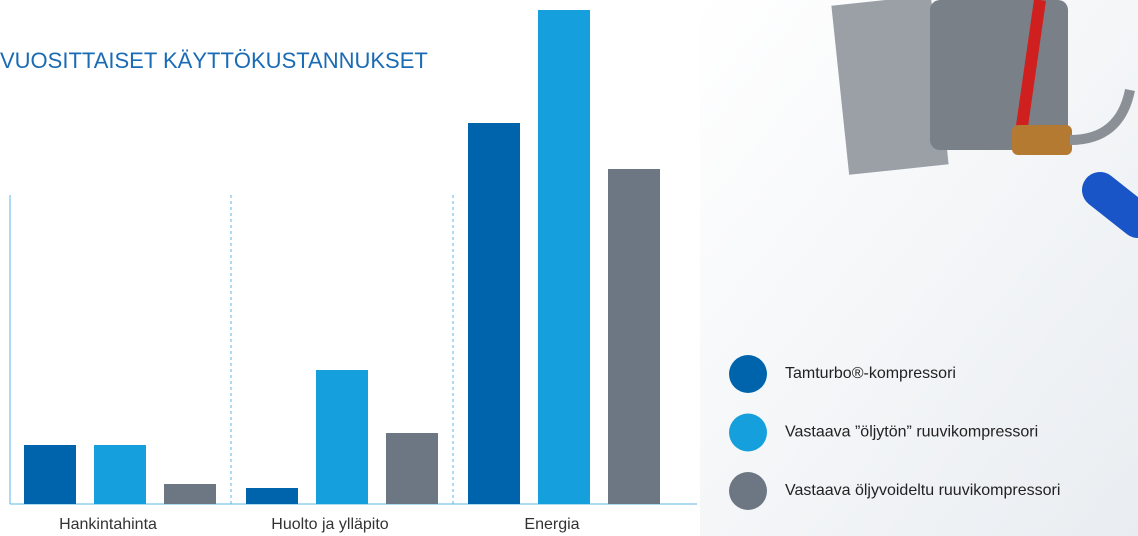 This screenshot has width=1138, height=536. Describe the element at coordinates (984, 119) in the screenshot. I see `compressor-illustration` at that location.